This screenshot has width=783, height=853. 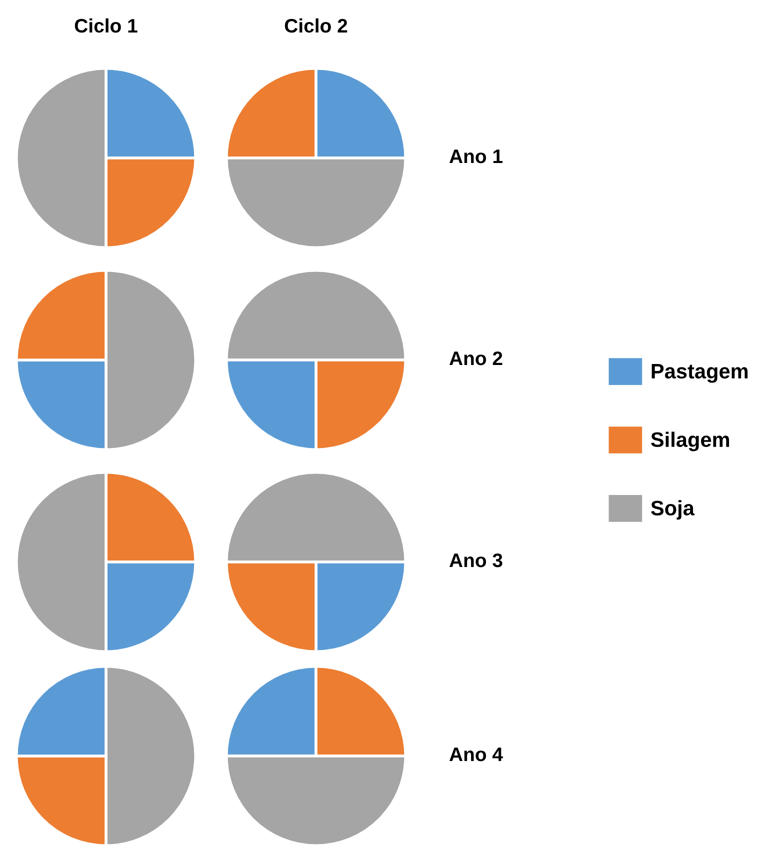 What do you see at coordinates (700, 373) in the screenshot?
I see `legend-label: Pastagem` at bounding box center [700, 373].